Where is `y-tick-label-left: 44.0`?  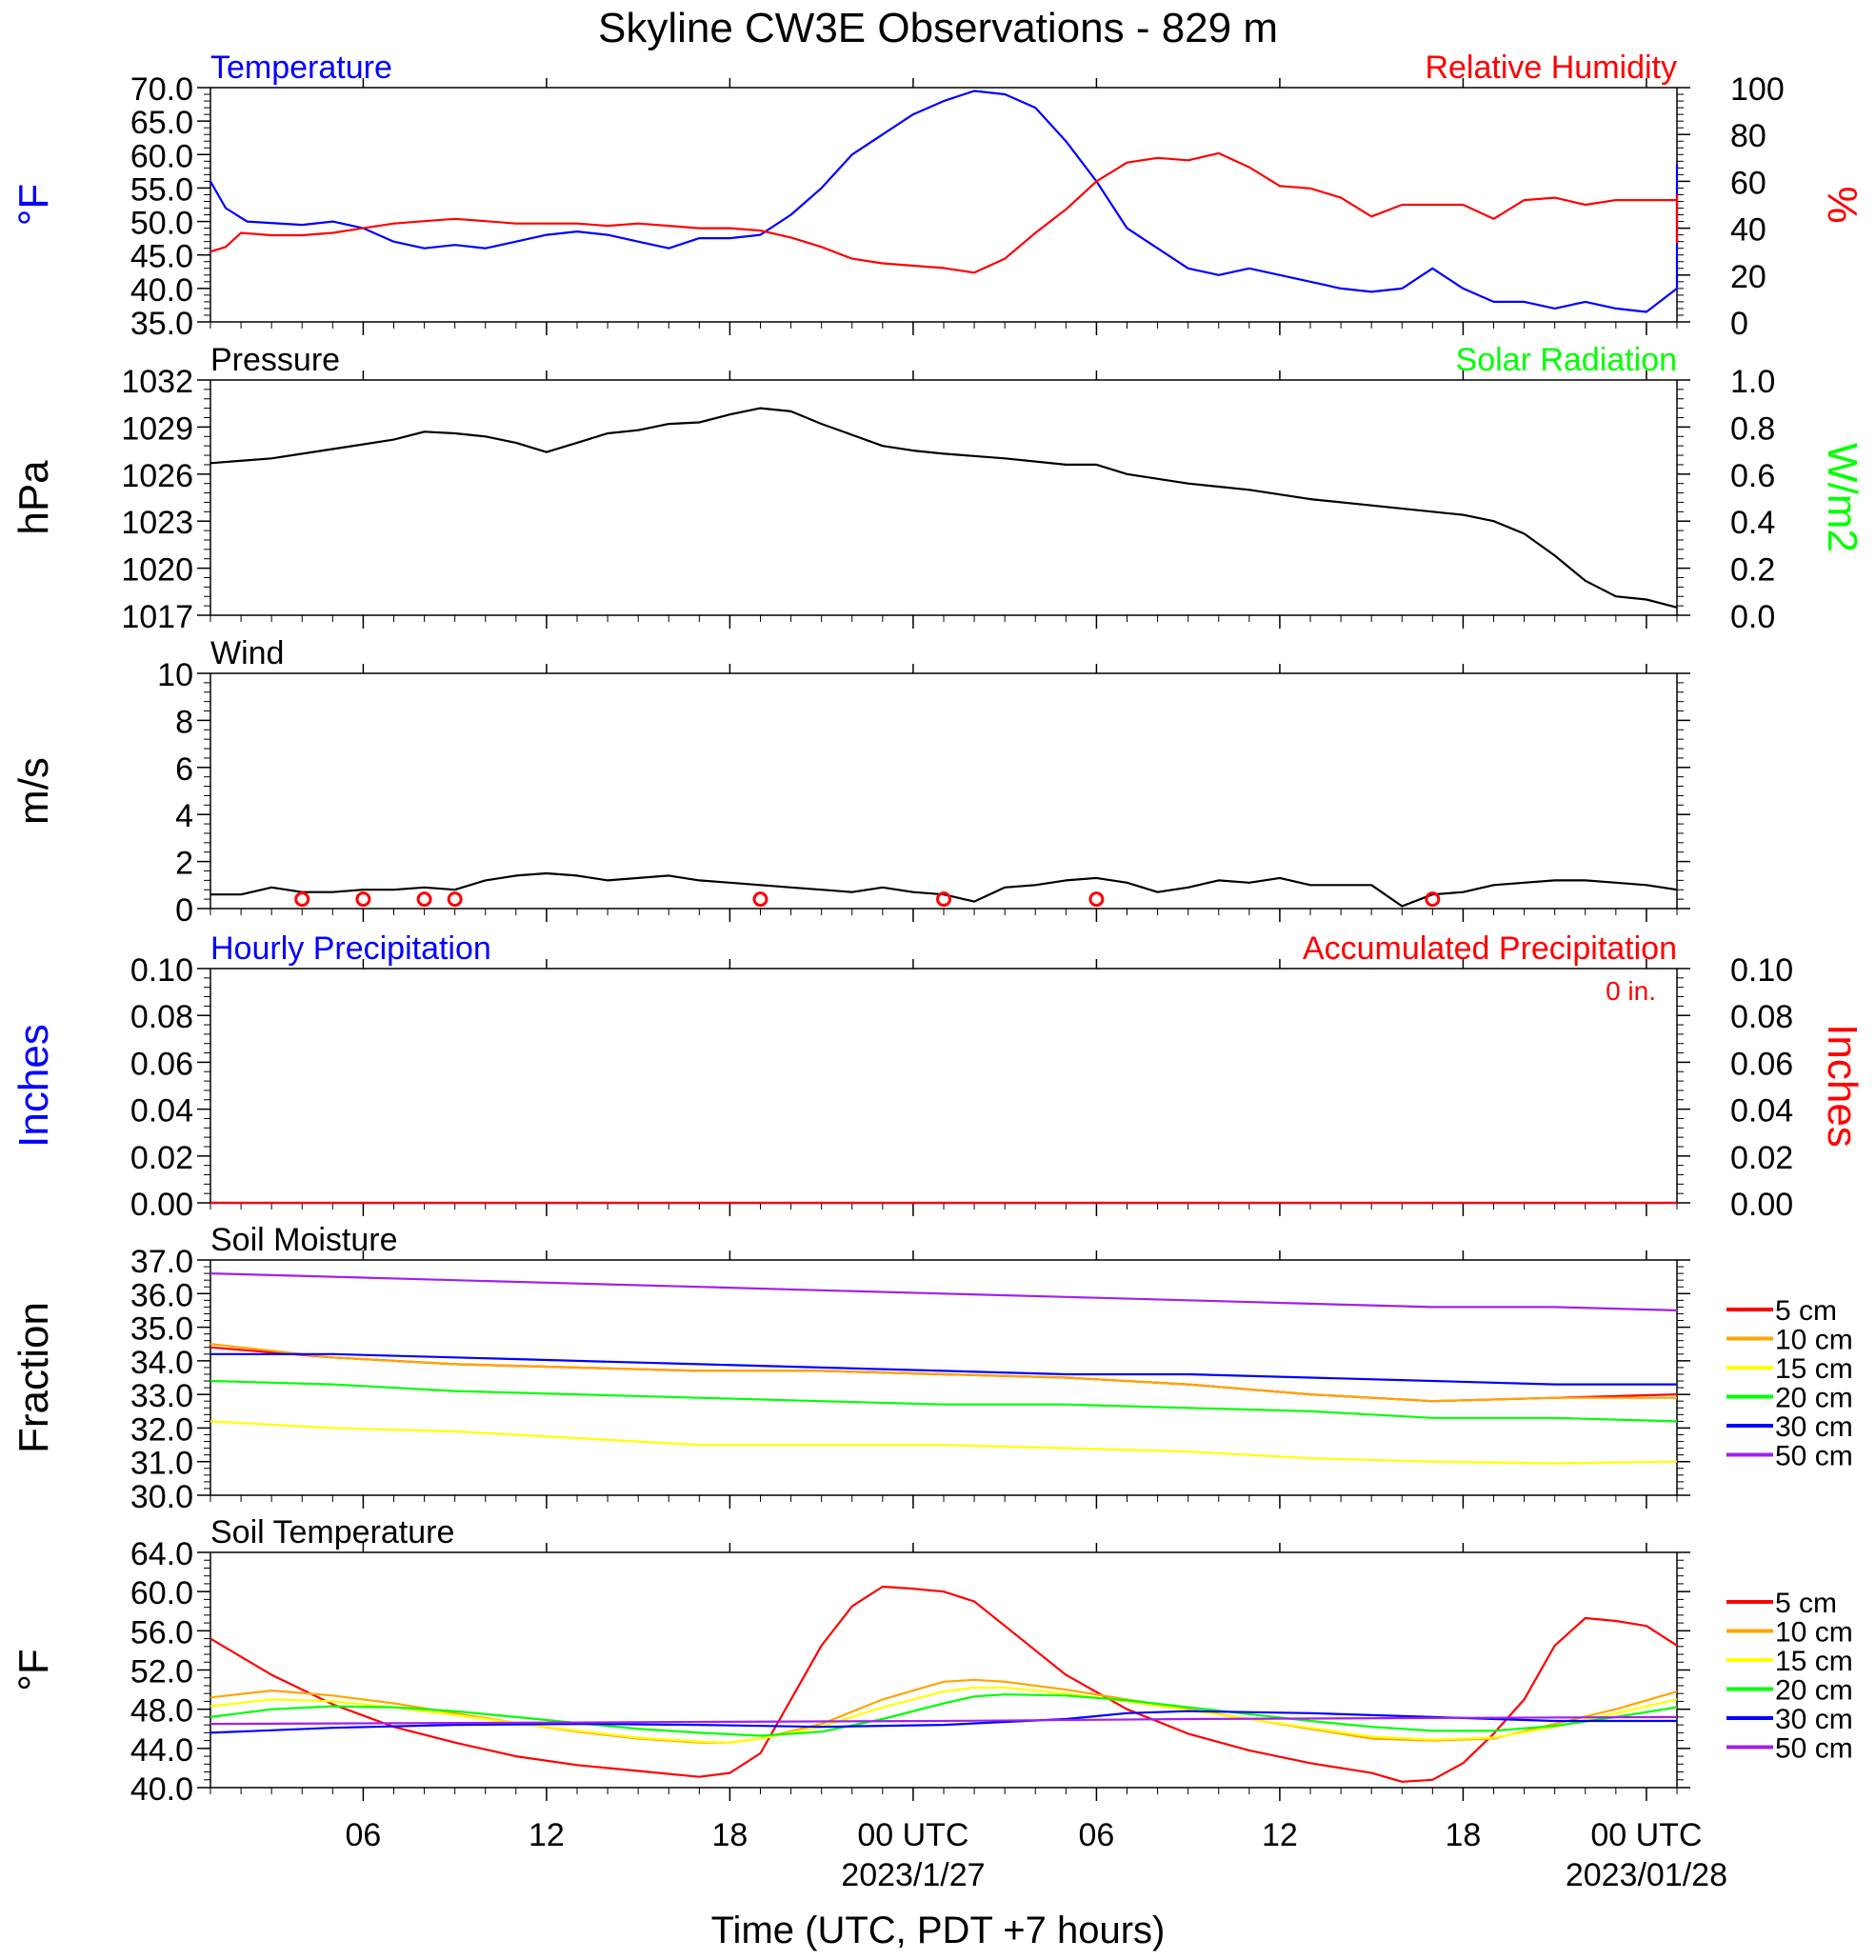
y-tick-label-left: 44.0 is located at coordinates (162, 1750).